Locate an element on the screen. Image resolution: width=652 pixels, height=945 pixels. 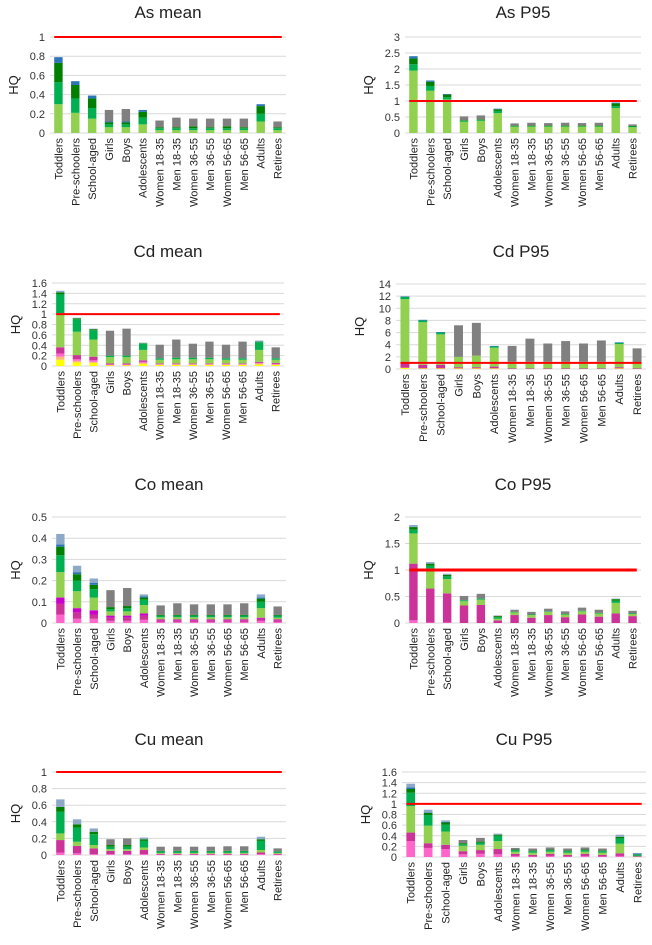
y-tick-label: 0.5 is located at coordinates (392, 598).